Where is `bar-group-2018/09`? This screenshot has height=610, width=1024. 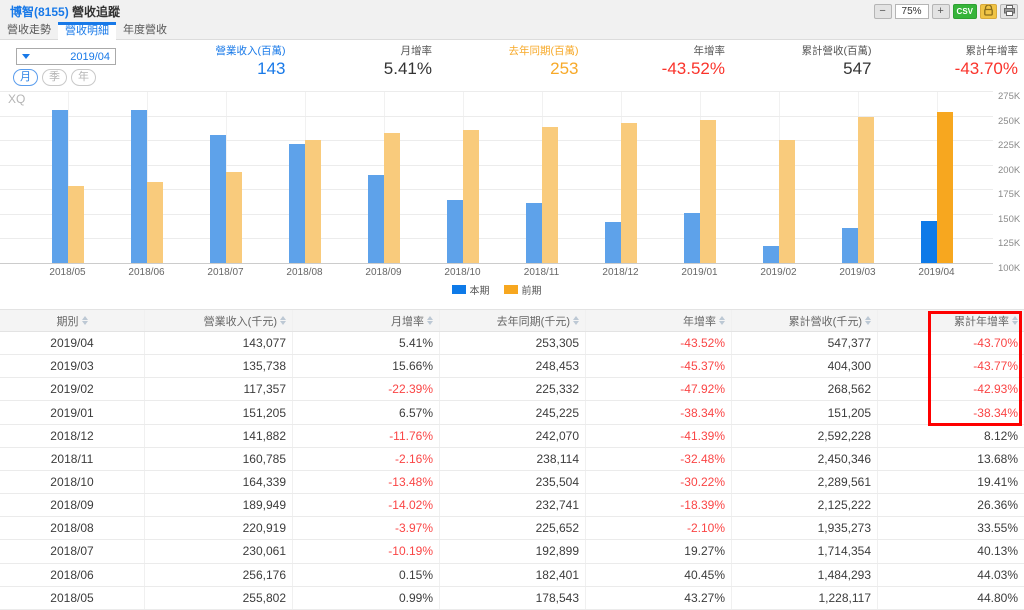 bar-group-2018/09 is located at coordinates (383, 177).